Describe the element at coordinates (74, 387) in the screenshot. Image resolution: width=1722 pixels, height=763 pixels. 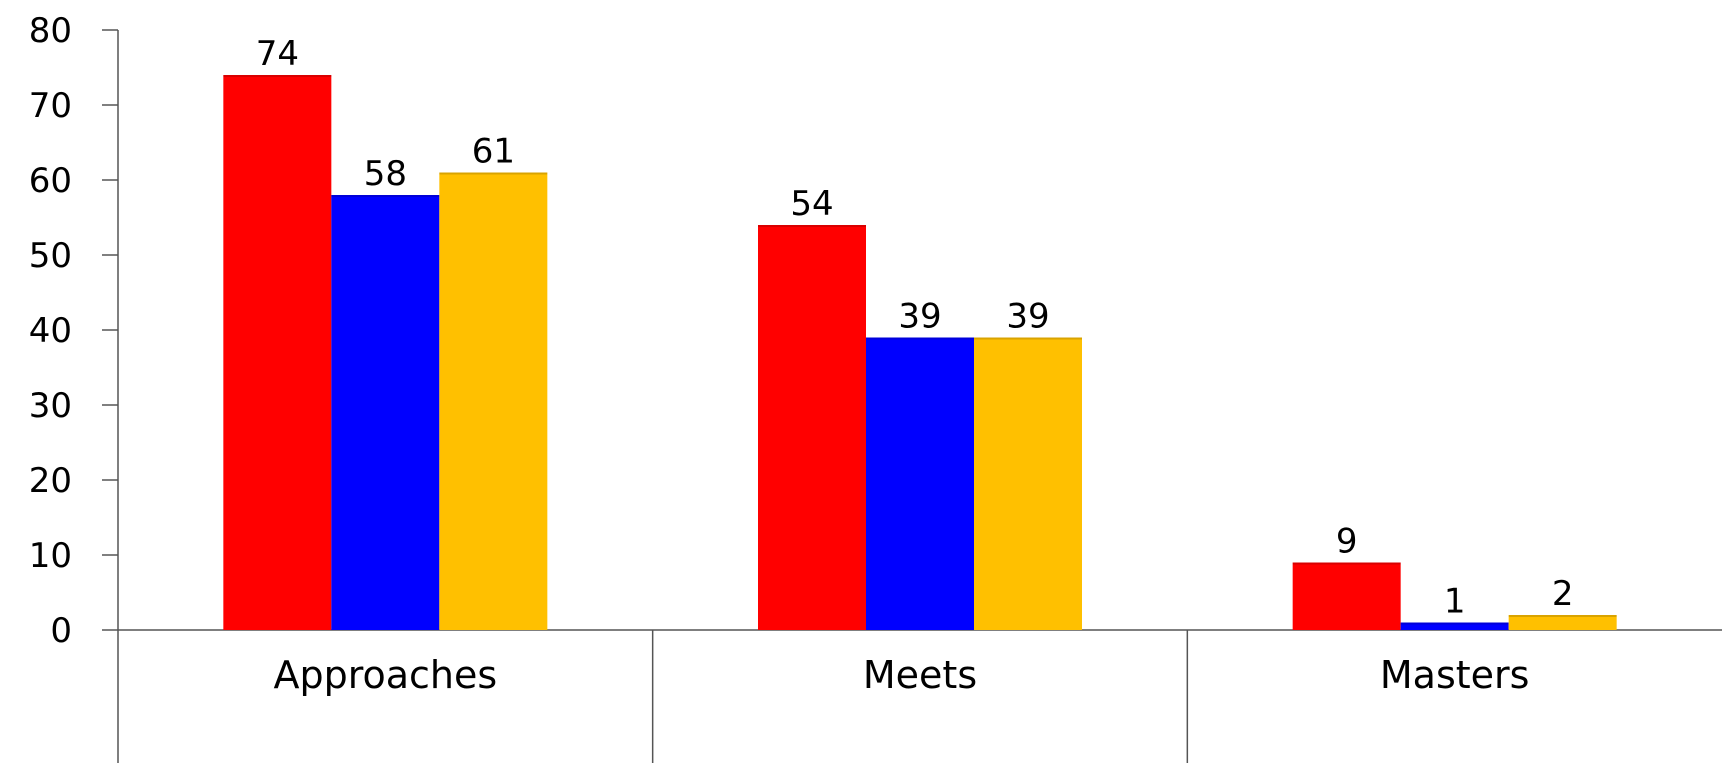
I see `y-axis: 0 10 20 30 40 50 60 70 80` at that location.